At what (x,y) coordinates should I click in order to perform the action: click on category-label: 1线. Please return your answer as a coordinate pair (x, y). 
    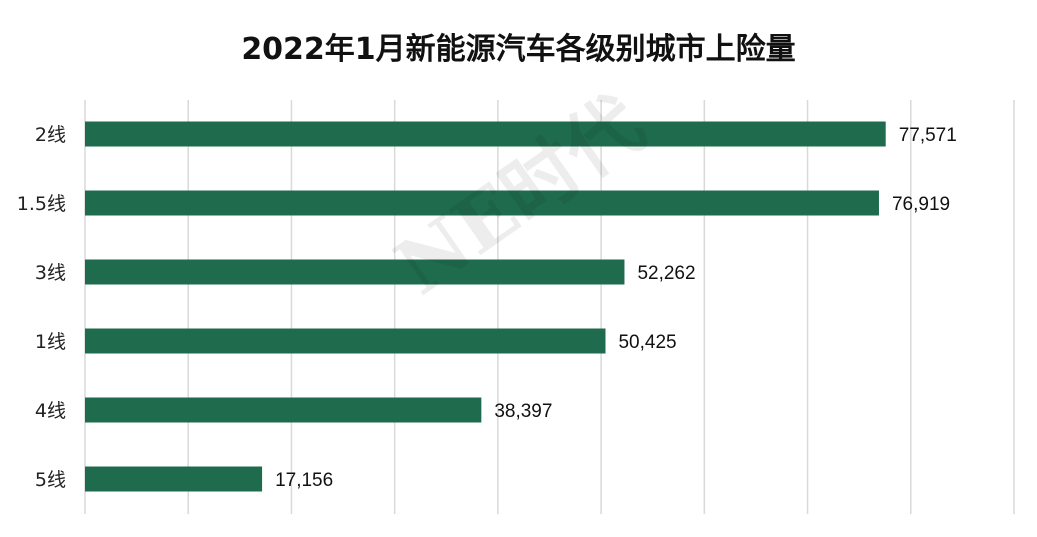
    Looking at the image, I should click on (50, 342).